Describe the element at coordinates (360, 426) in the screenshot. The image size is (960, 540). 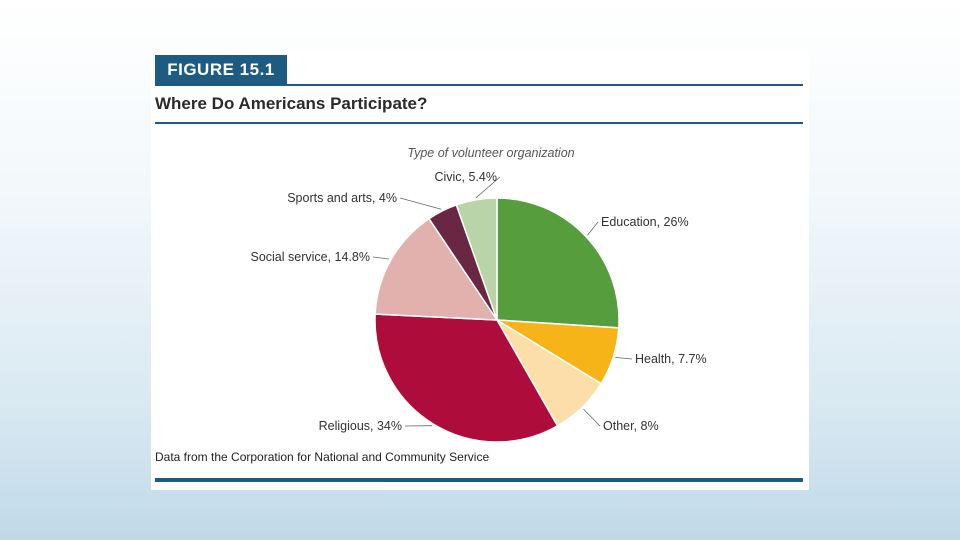
I see `slice-label-religious: Religious, 34%` at that location.